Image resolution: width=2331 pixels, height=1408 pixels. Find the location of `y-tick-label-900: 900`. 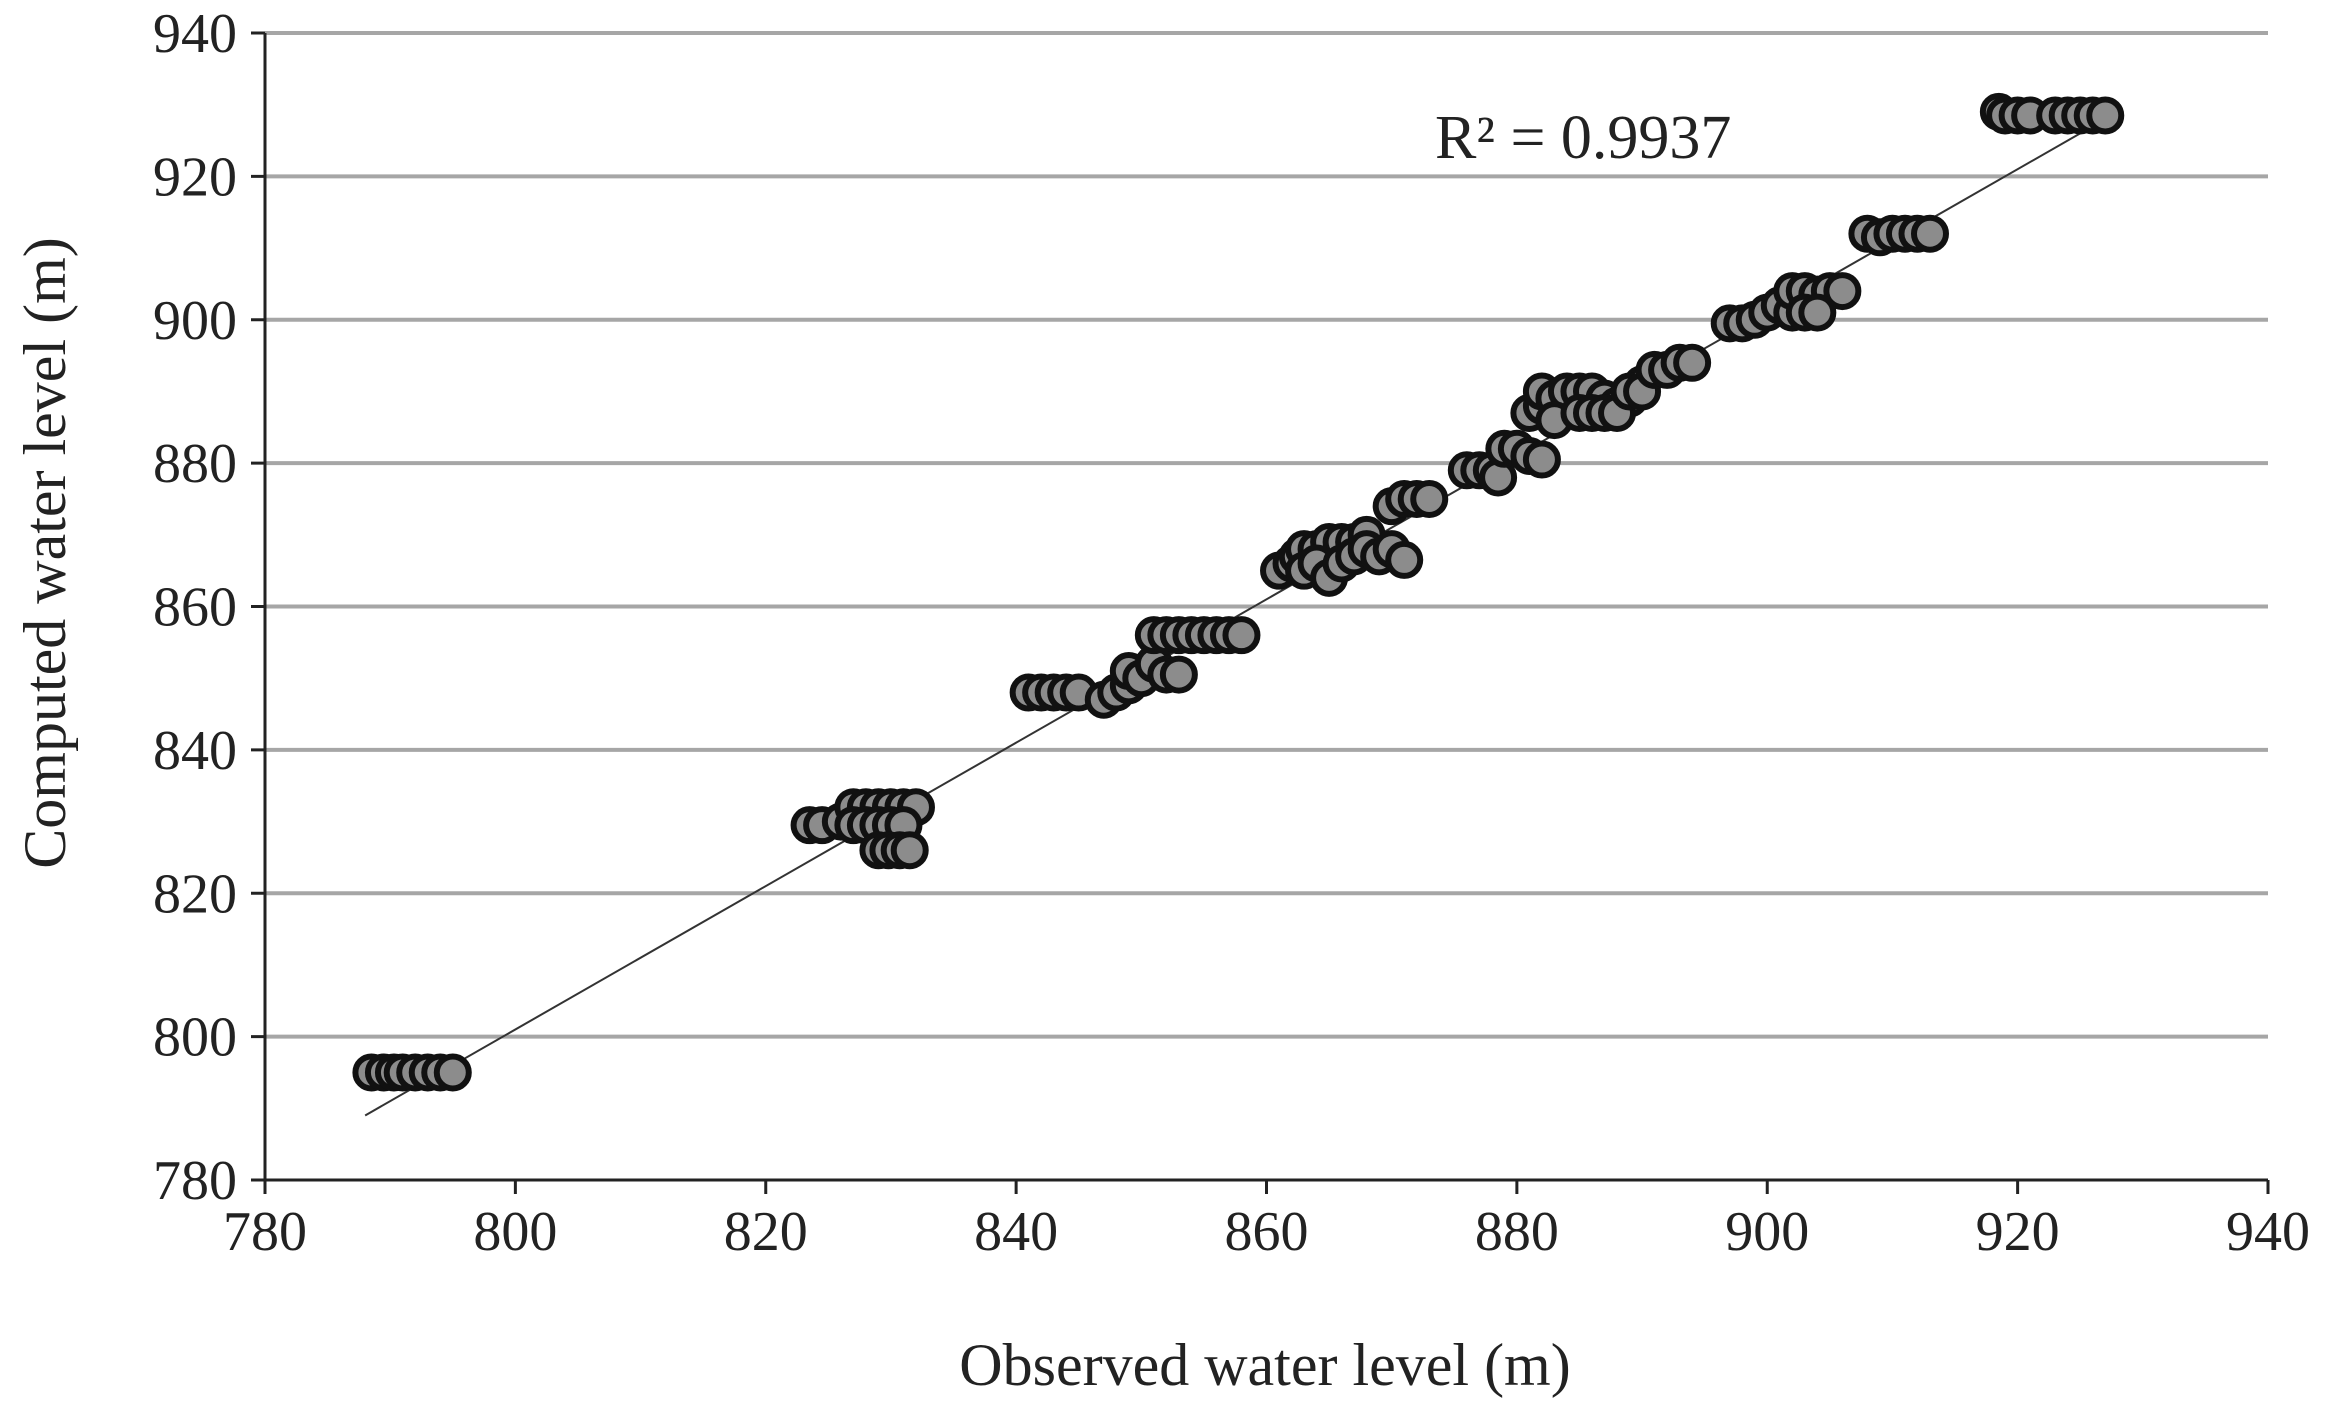

y-tick-label-900: 900 is located at coordinates (195, 321).